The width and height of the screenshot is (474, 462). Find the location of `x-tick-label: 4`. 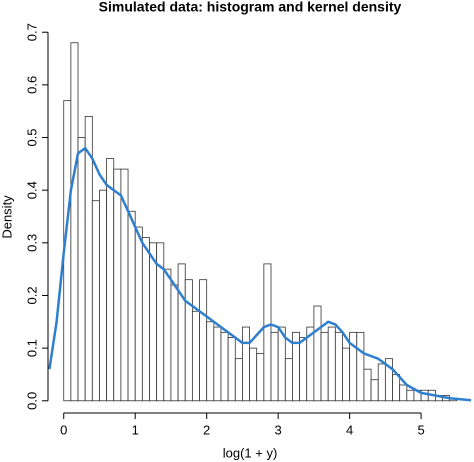

x-tick-label: 4 is located at coordinates (349, 429).